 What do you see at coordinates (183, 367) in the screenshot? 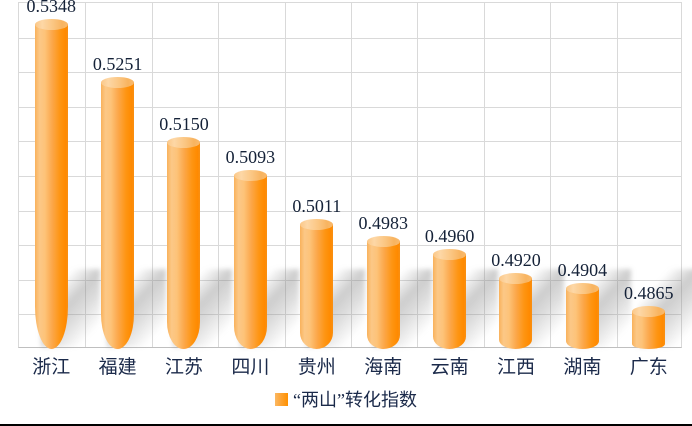
I see `category-label-3: 江苏` at bounding box center [183, 367].